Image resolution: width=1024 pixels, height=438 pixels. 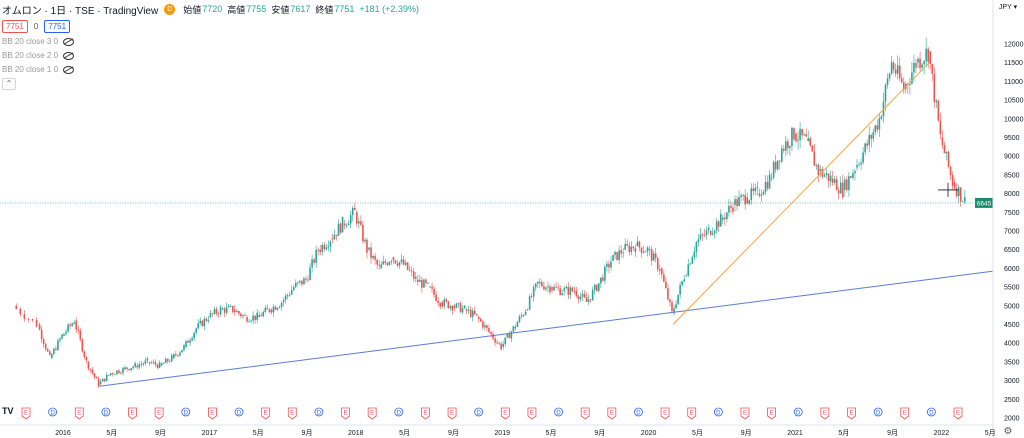 I want to click on buy-button: 7751, so click(x=57, y=26).